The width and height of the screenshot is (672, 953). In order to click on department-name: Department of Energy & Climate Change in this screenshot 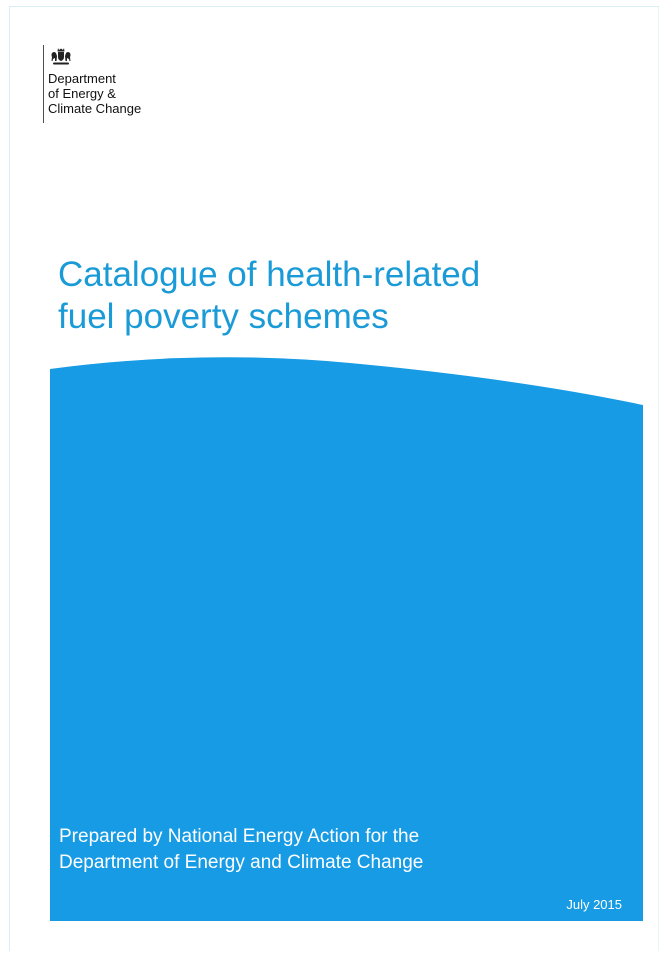, I will do `click(94, 93)`.